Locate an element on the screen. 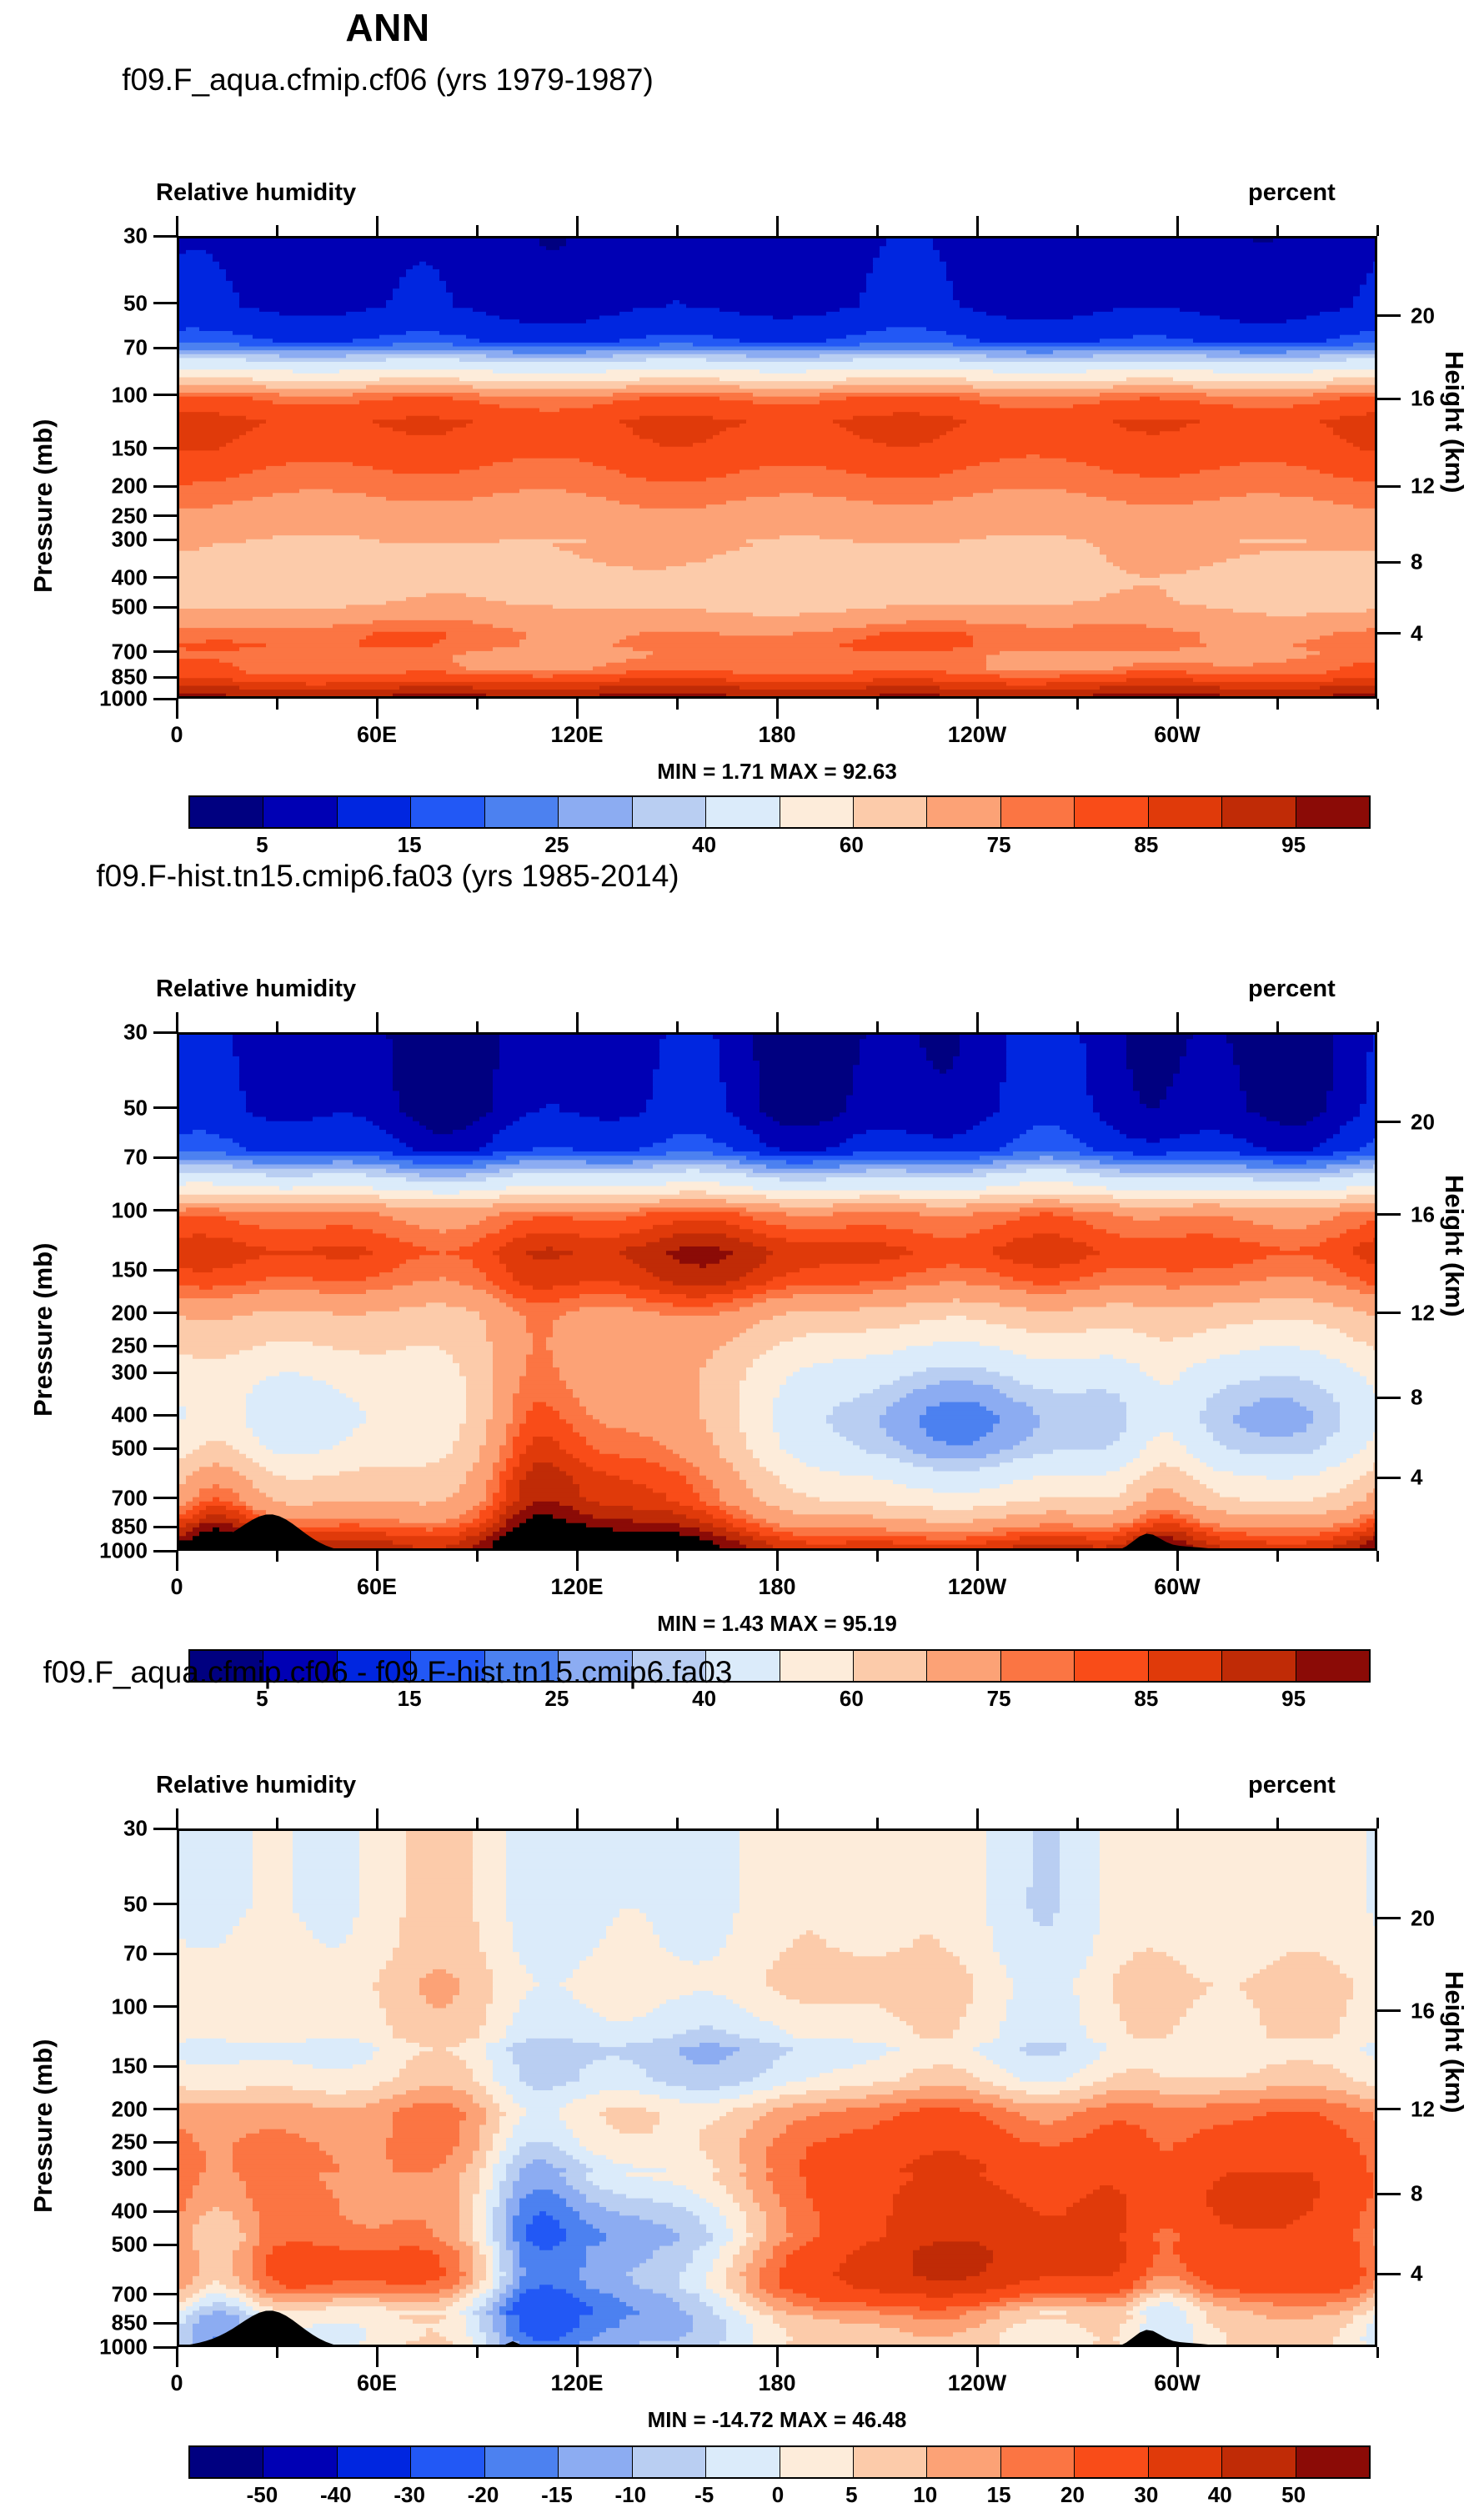 This screenshot has width=1484, height=2508. panel-2-ytick-label-left: 100 is located at coordinates (79, 1210).